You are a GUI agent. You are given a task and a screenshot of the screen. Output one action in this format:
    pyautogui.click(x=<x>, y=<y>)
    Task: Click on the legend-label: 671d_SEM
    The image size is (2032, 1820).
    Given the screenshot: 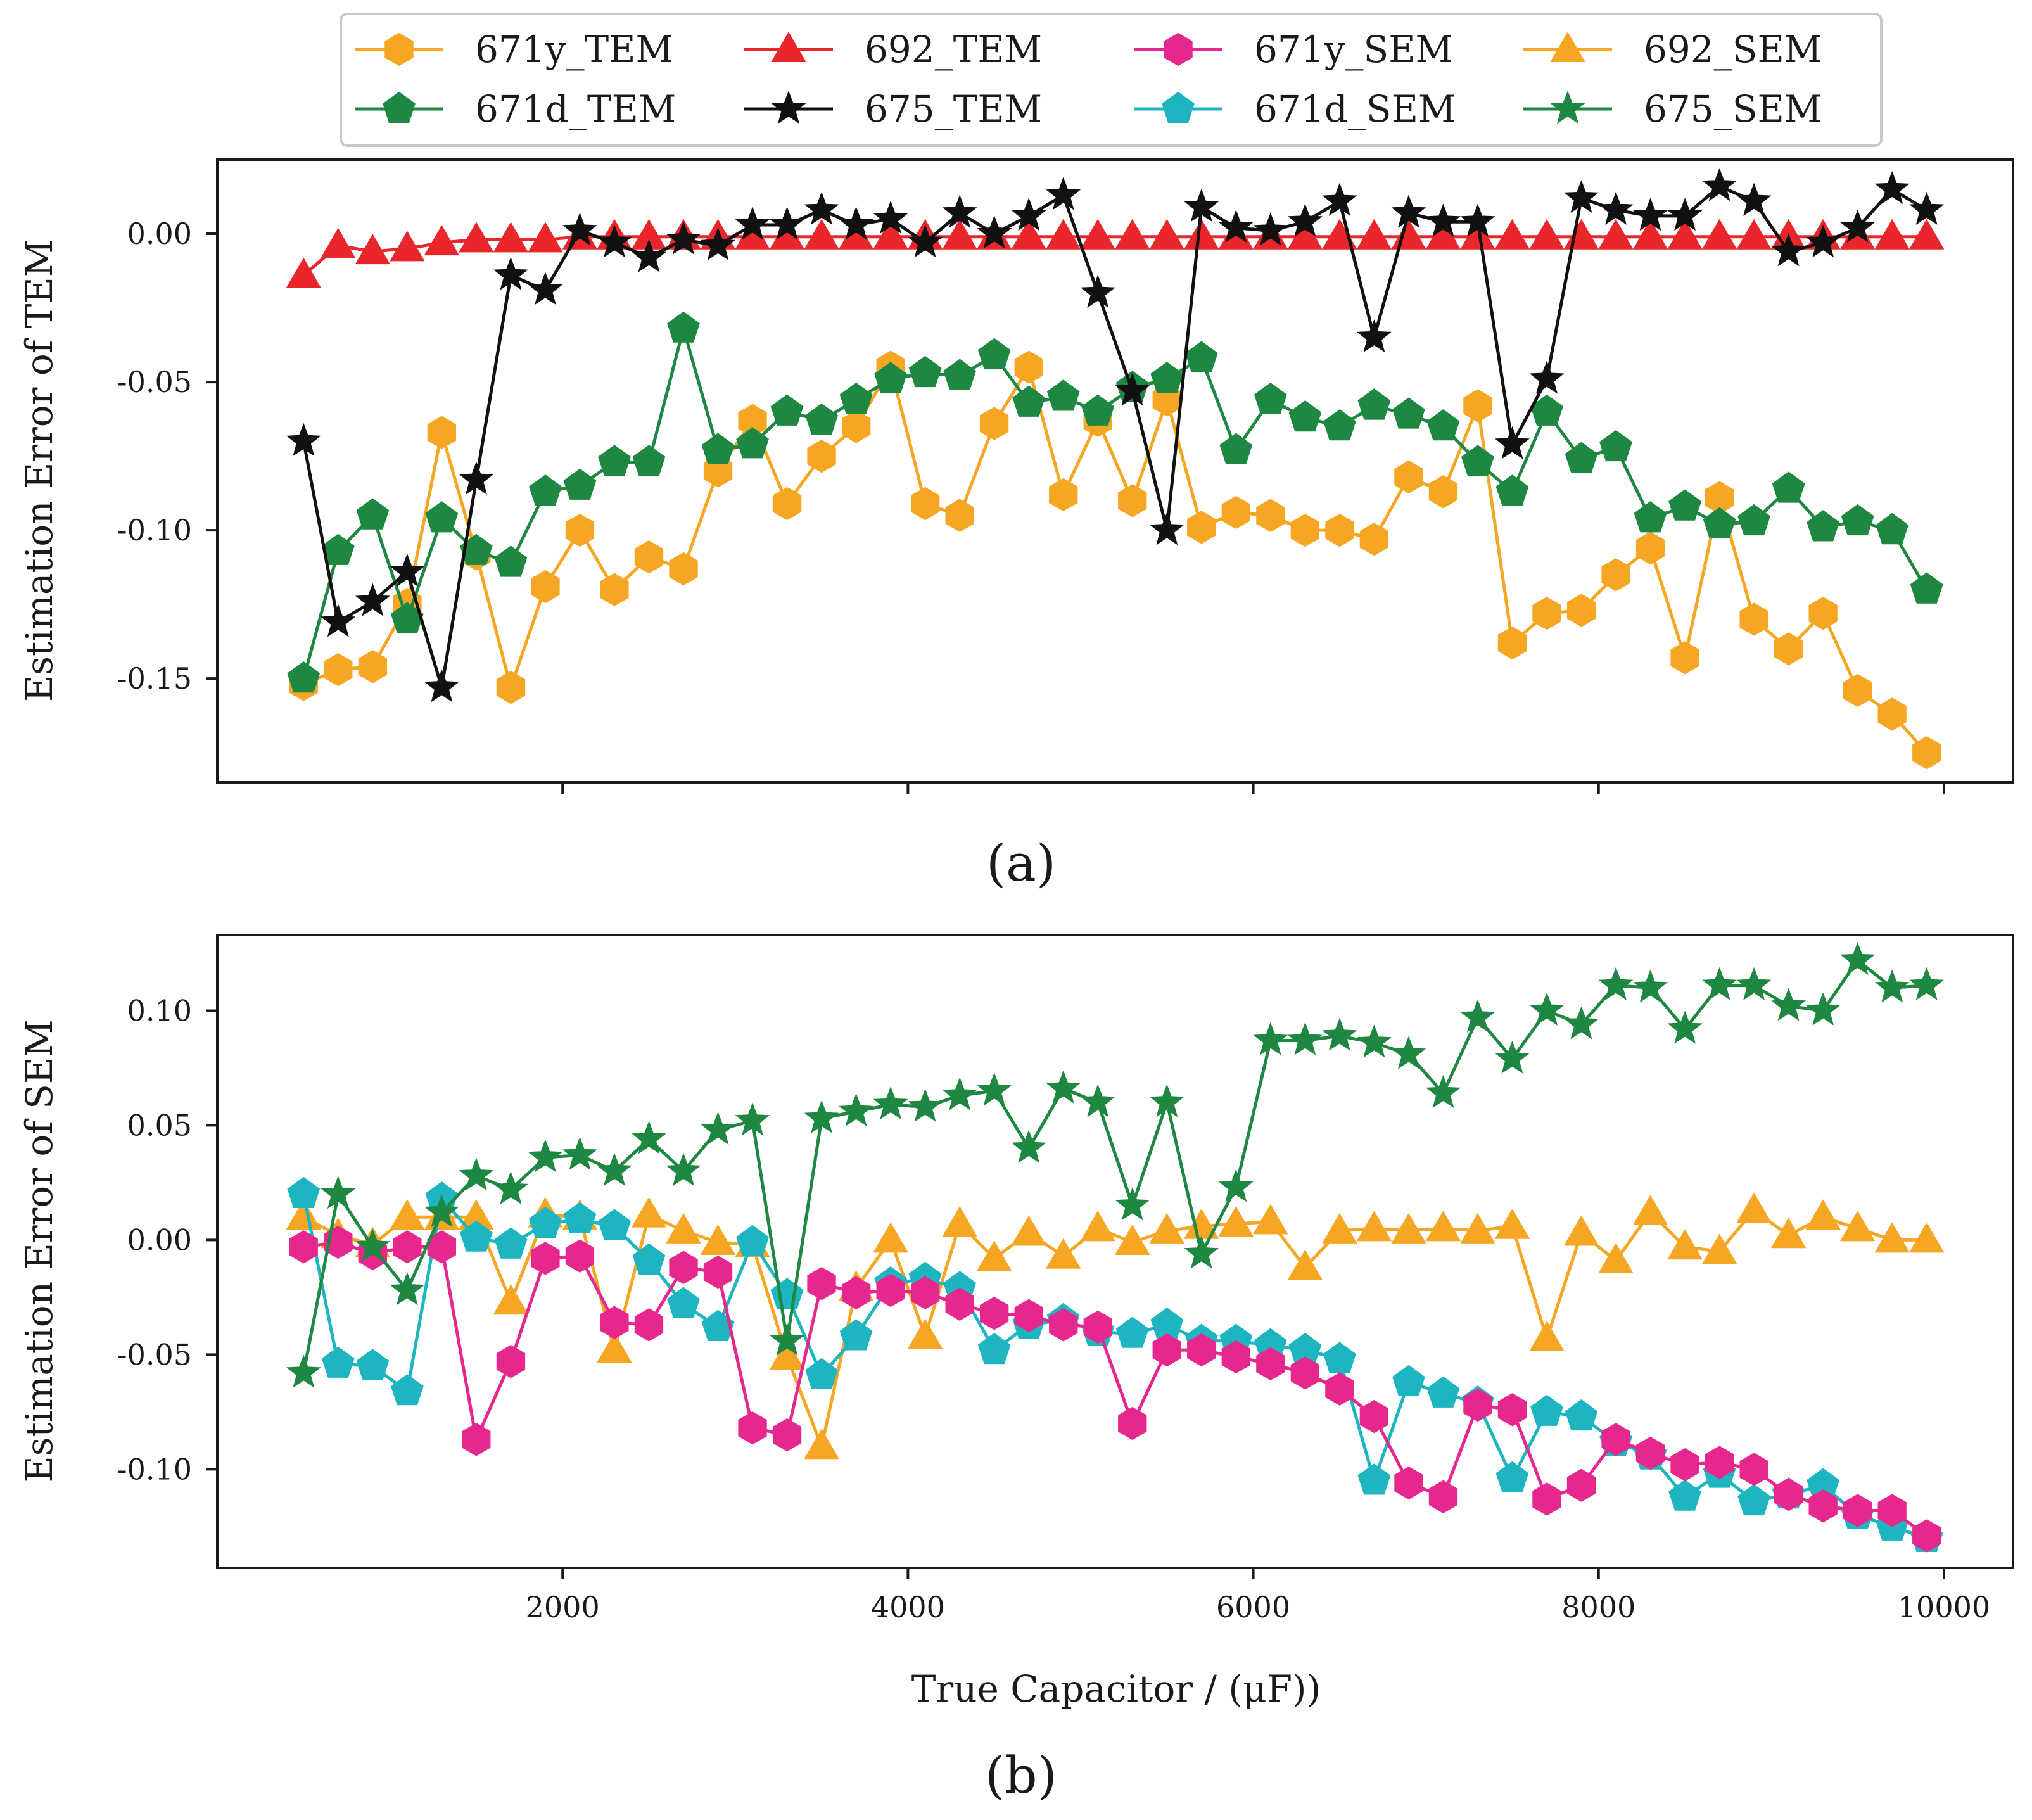 What is the action you would take?
    pyautogui.click(x=1355, y=108)
    